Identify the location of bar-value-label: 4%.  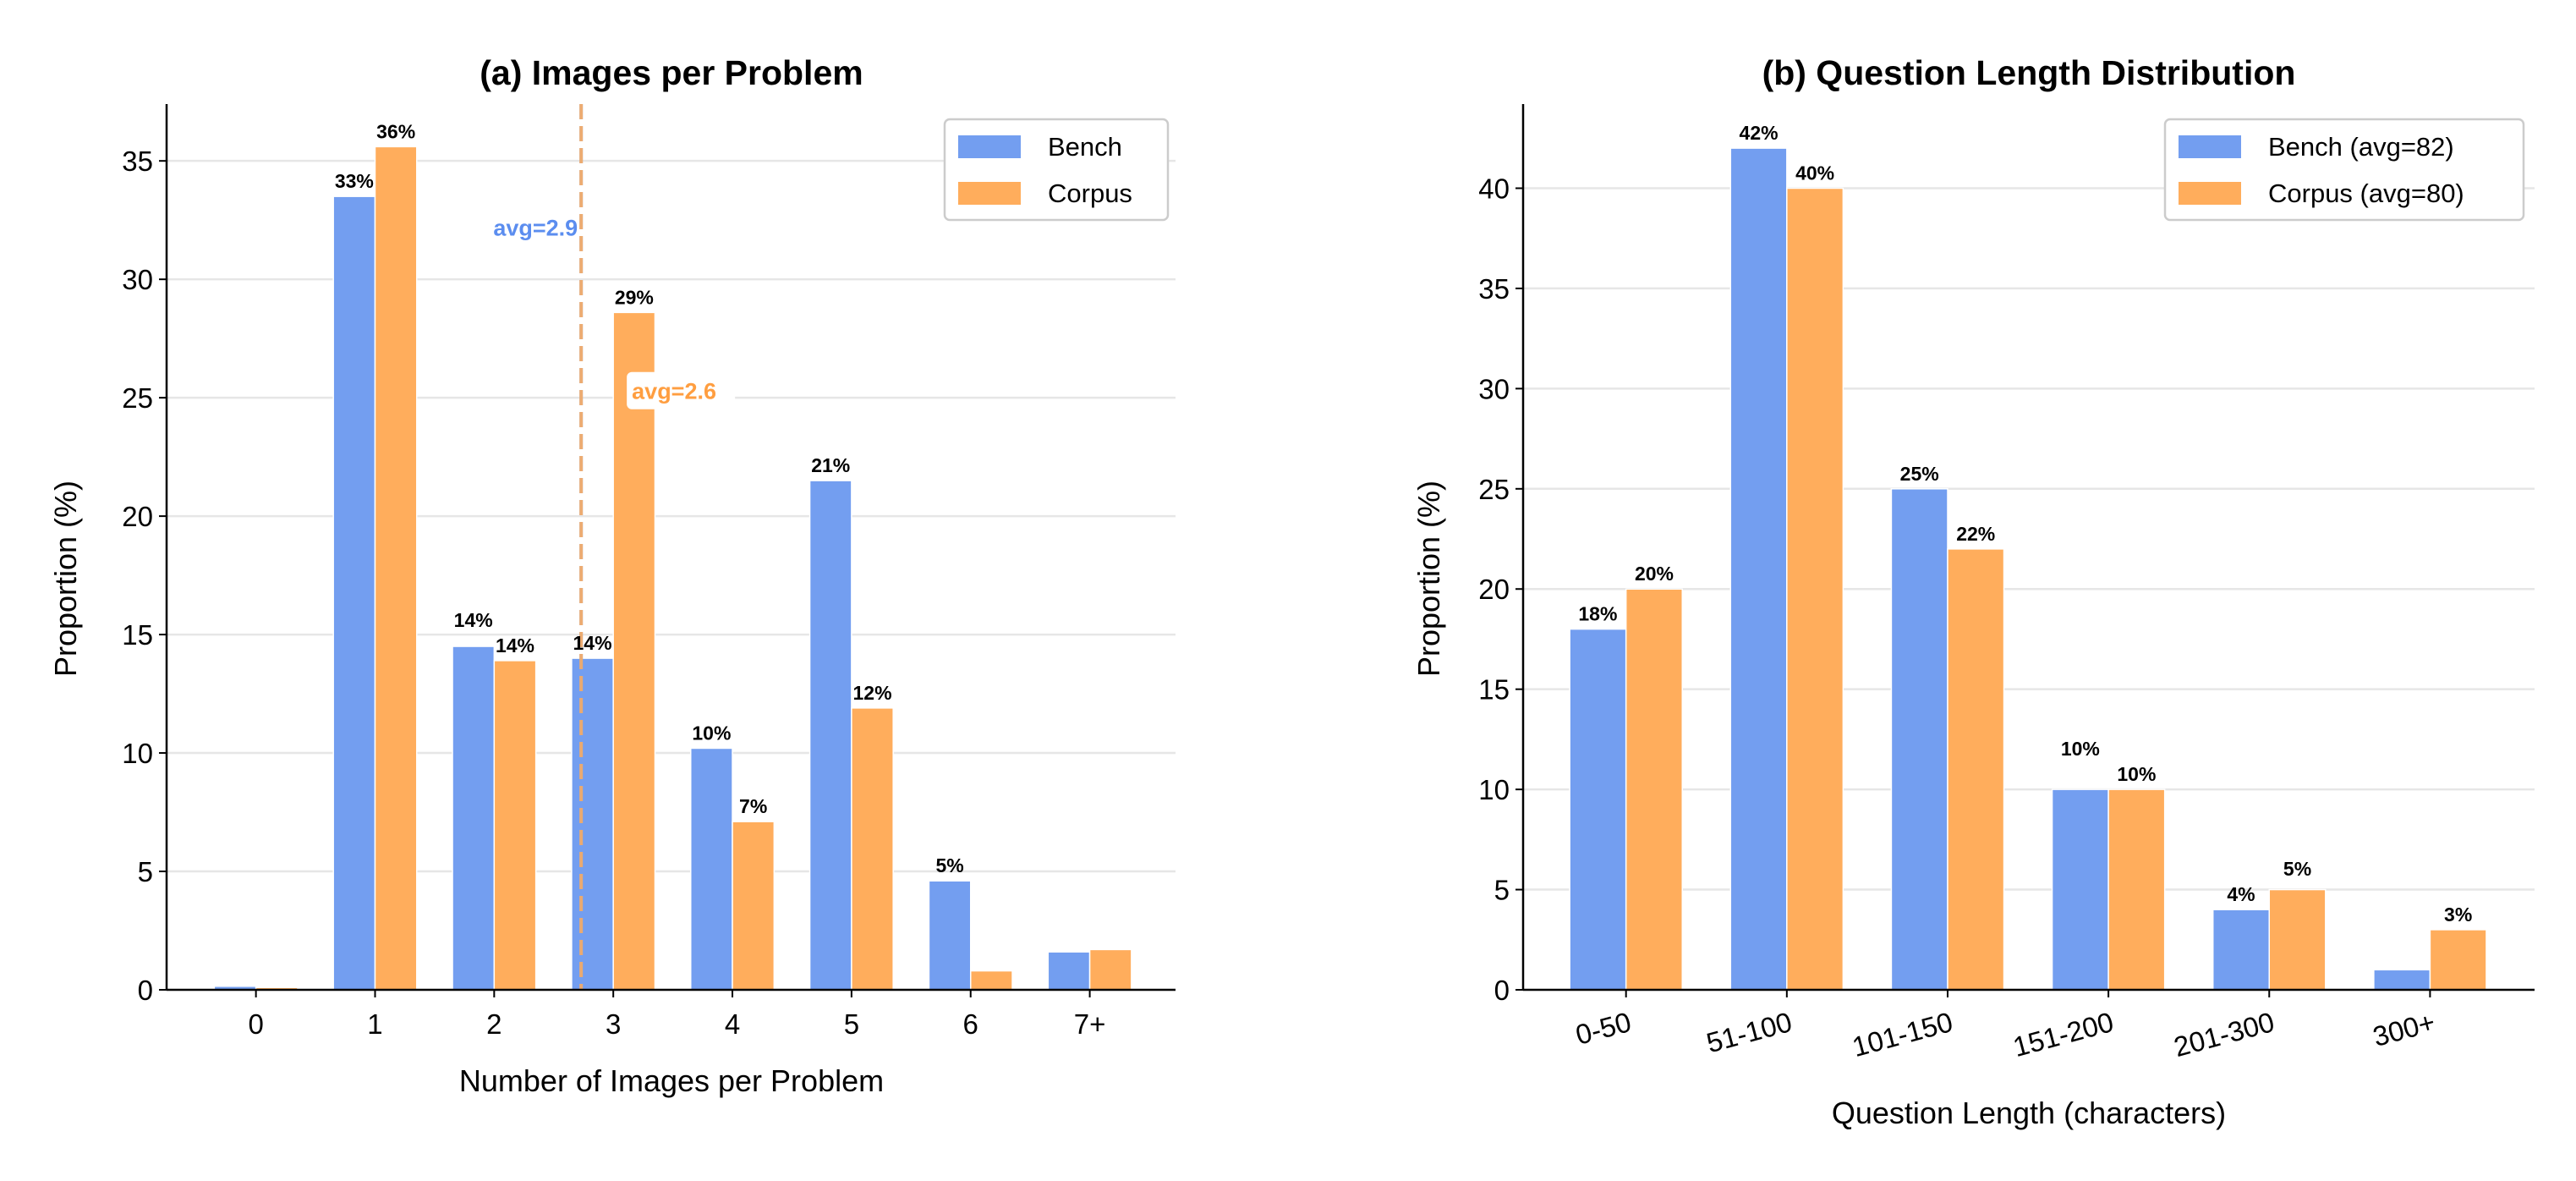
(2241, 894).